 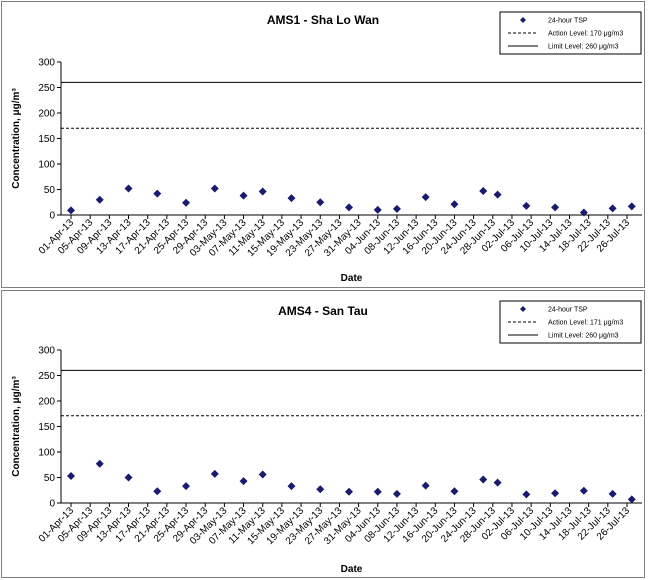 I want to click on legend-label: Action Level: 170 μg/m3, so click(x=585, y=34).